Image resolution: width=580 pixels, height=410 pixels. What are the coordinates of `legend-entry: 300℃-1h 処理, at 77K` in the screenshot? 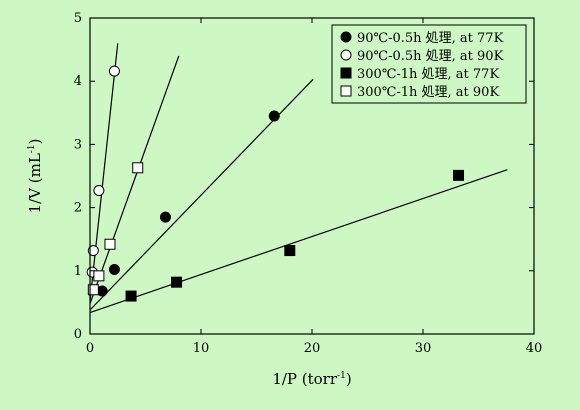 It's located at (428, 74).